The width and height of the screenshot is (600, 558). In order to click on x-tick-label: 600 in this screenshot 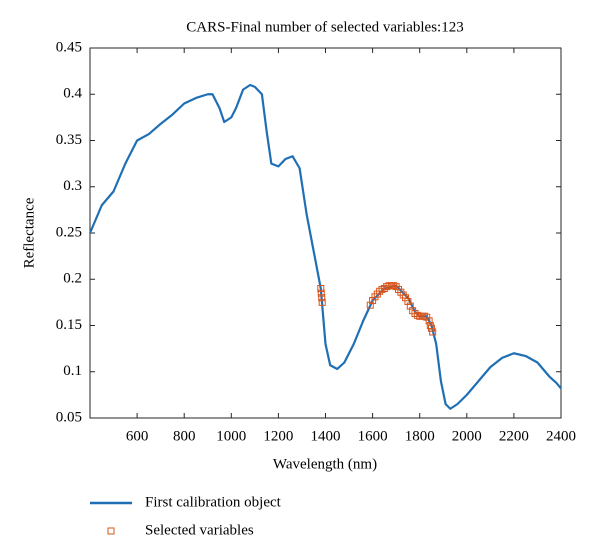, I will do `click(137, 436)`.